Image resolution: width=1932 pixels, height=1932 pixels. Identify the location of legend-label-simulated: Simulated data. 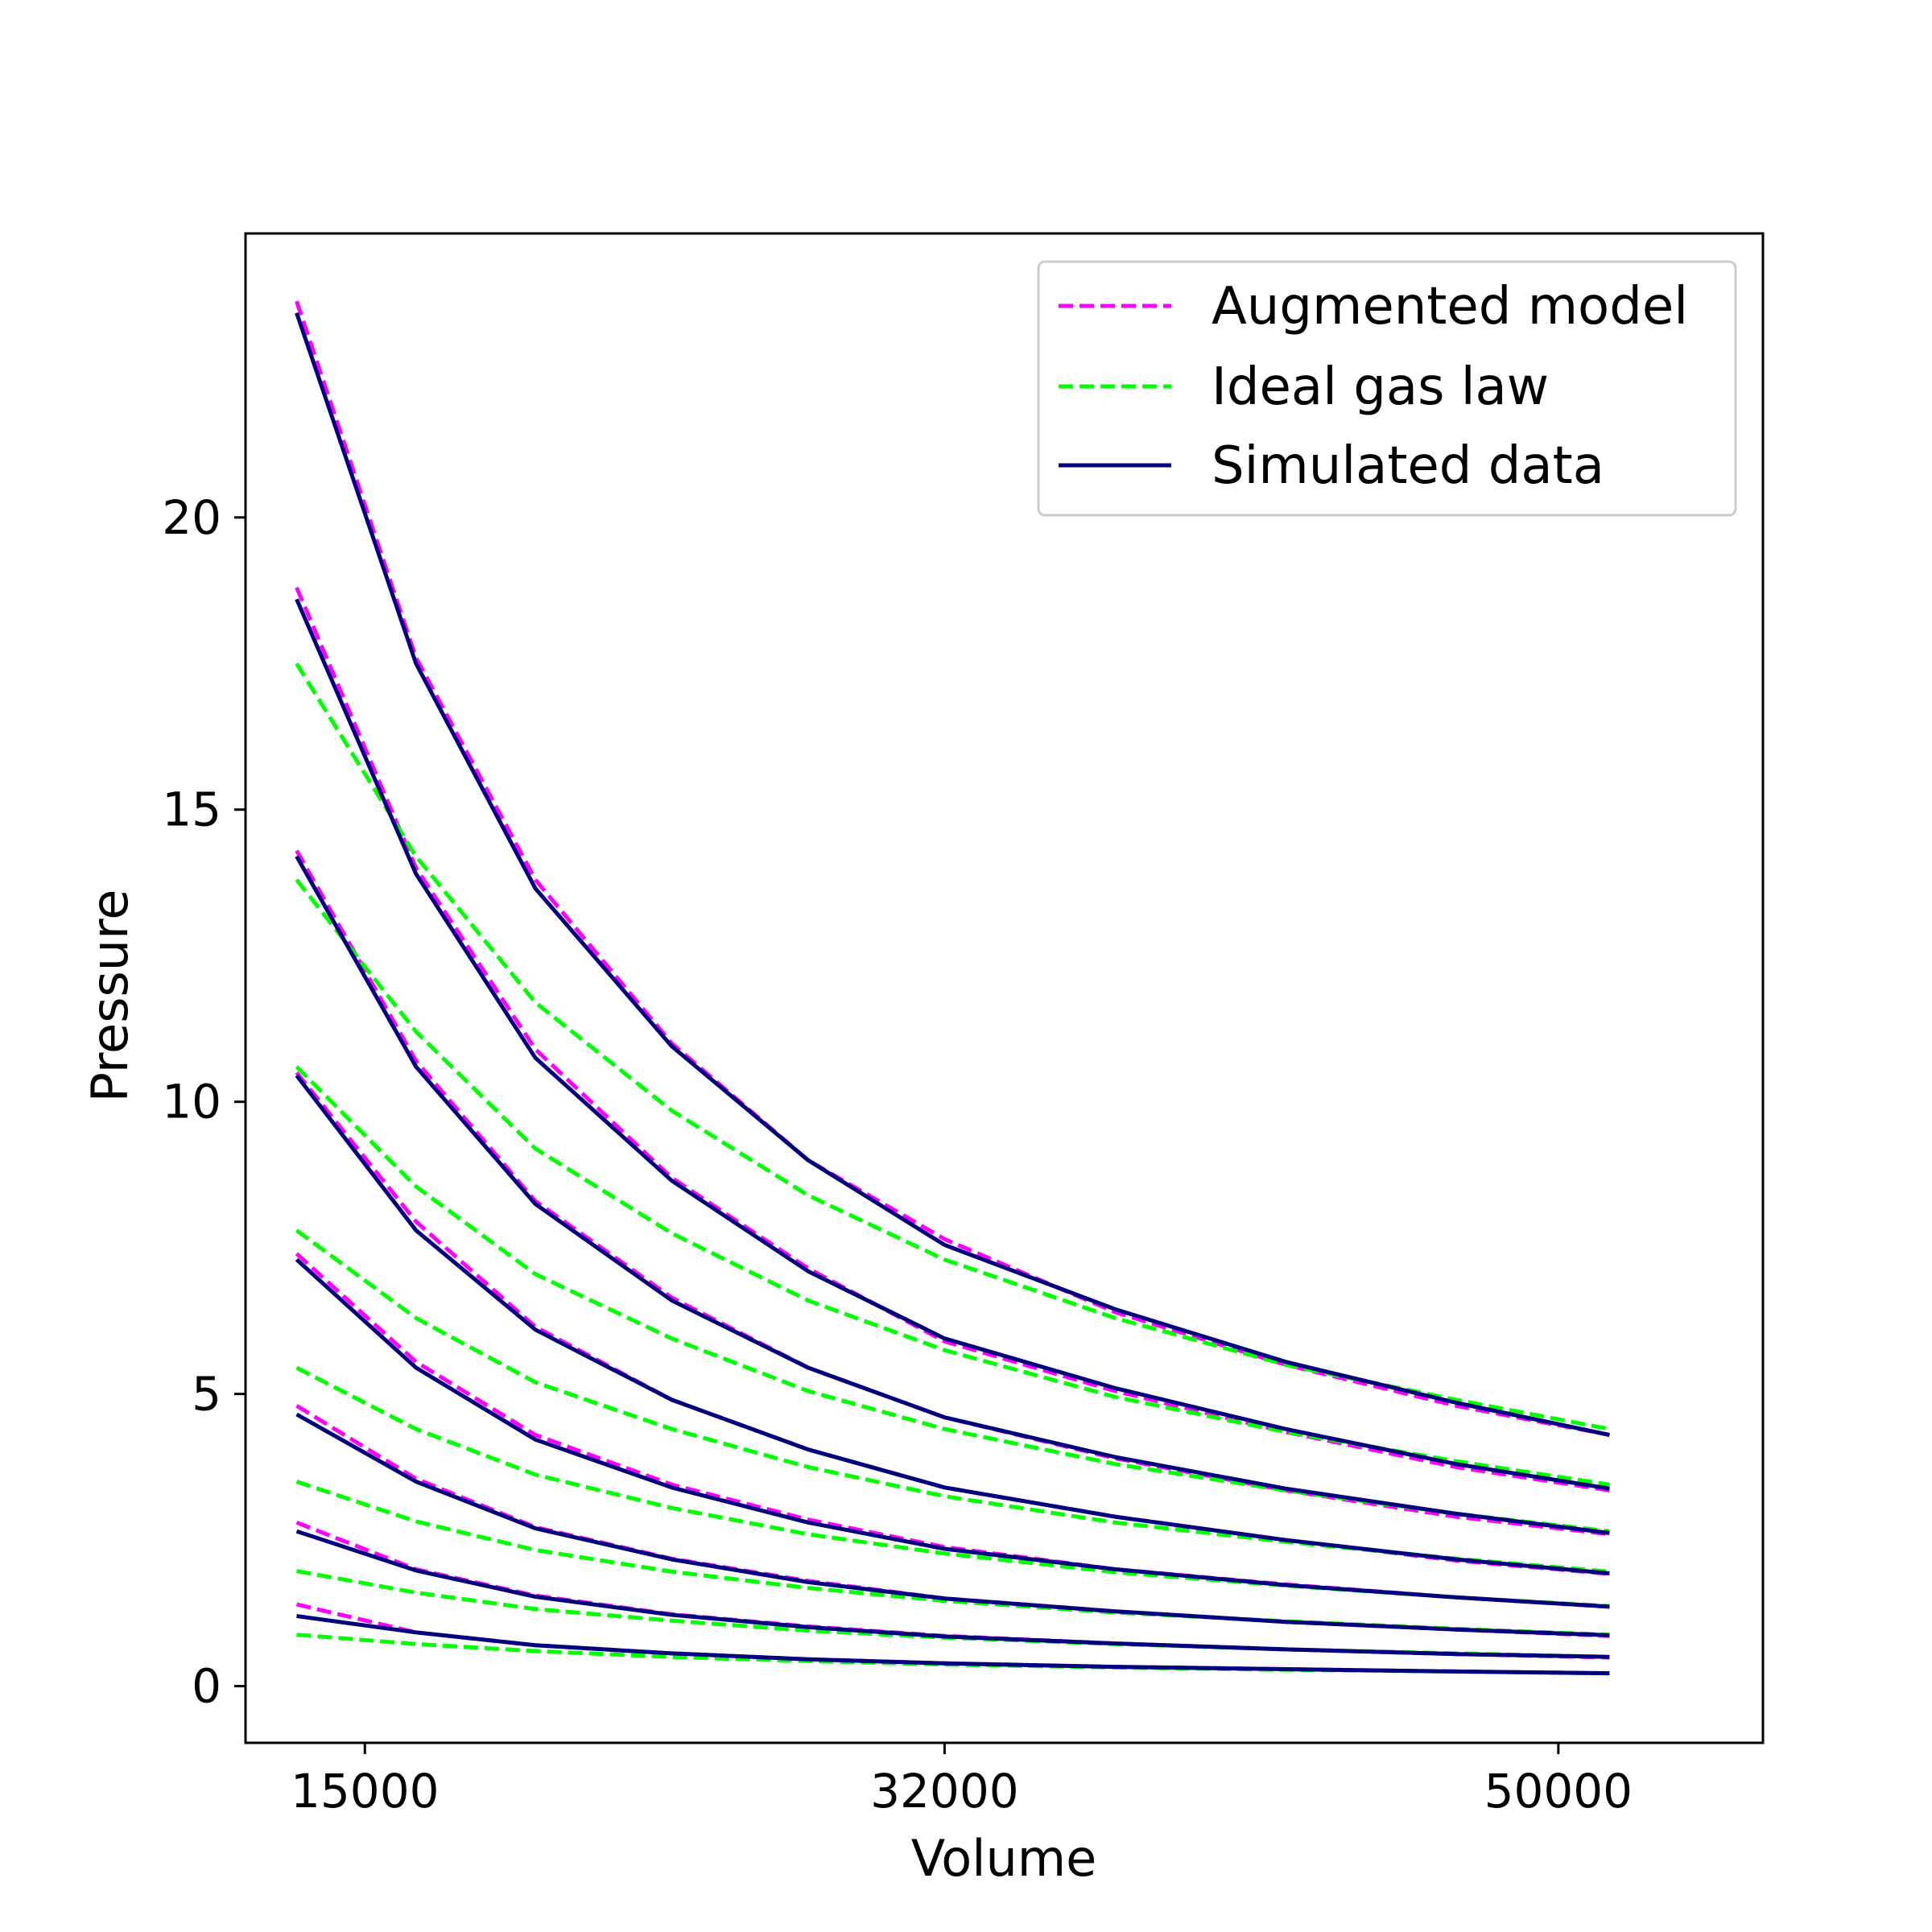
(1408, 466).